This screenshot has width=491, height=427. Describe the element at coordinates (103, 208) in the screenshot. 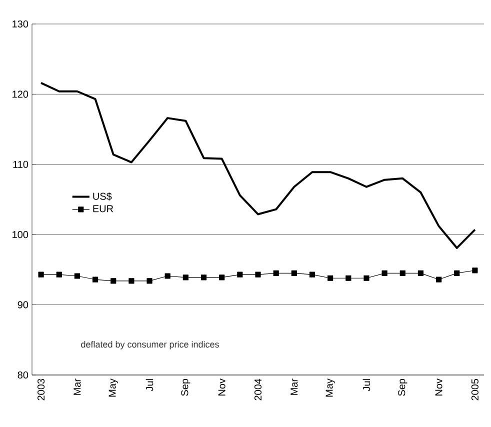

I see `legend-label: EUR` at that location.